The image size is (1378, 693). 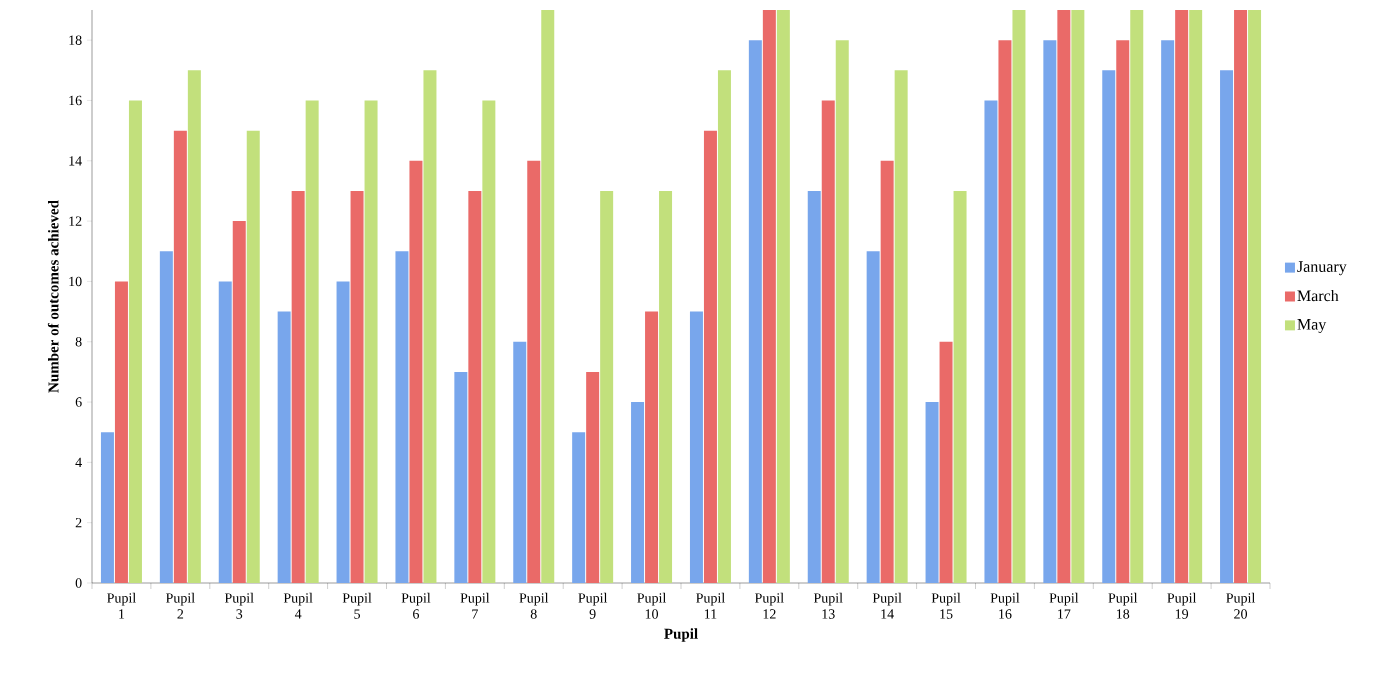 I want to click on x-tick-label: Pupil 14, so click(x=887, y=605).